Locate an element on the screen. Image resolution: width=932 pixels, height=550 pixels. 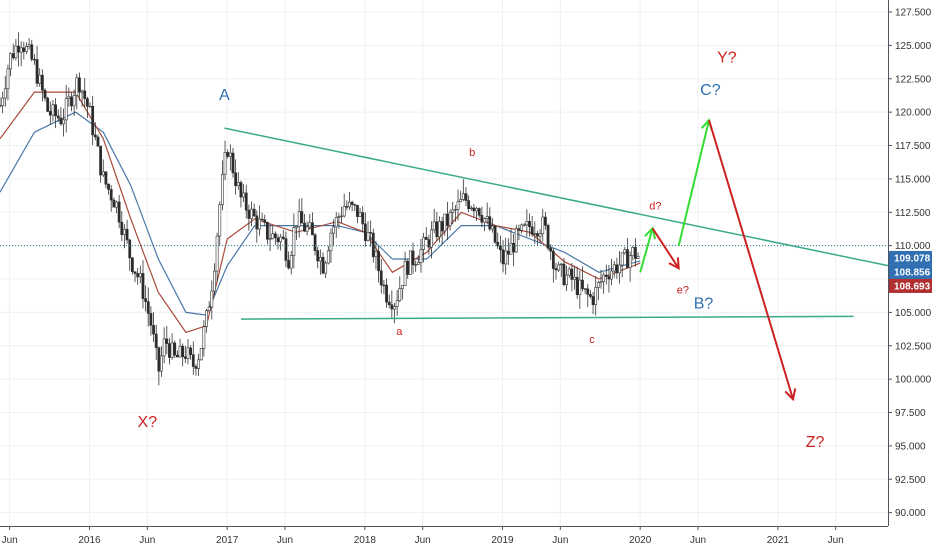
x-tick-label: 2018 is located at coordinates (365, 540).